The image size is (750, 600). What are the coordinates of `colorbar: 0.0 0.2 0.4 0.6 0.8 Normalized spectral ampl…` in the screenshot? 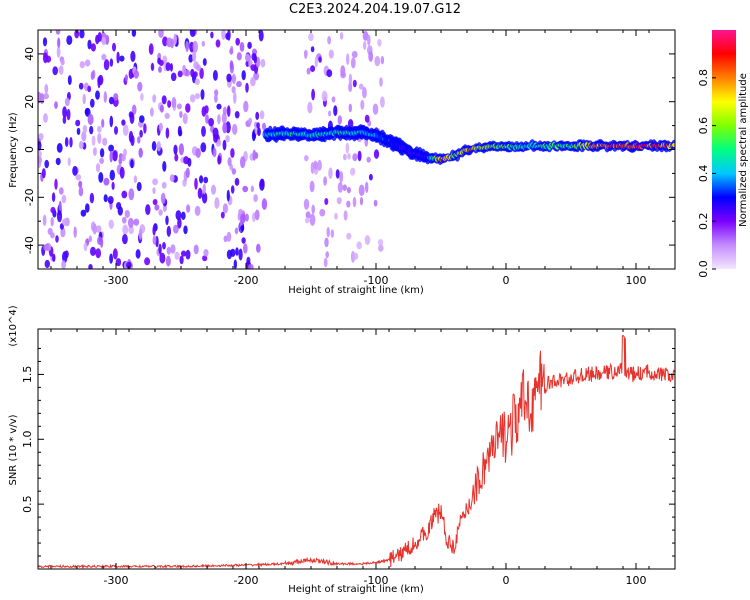 It's located at (723, 154).